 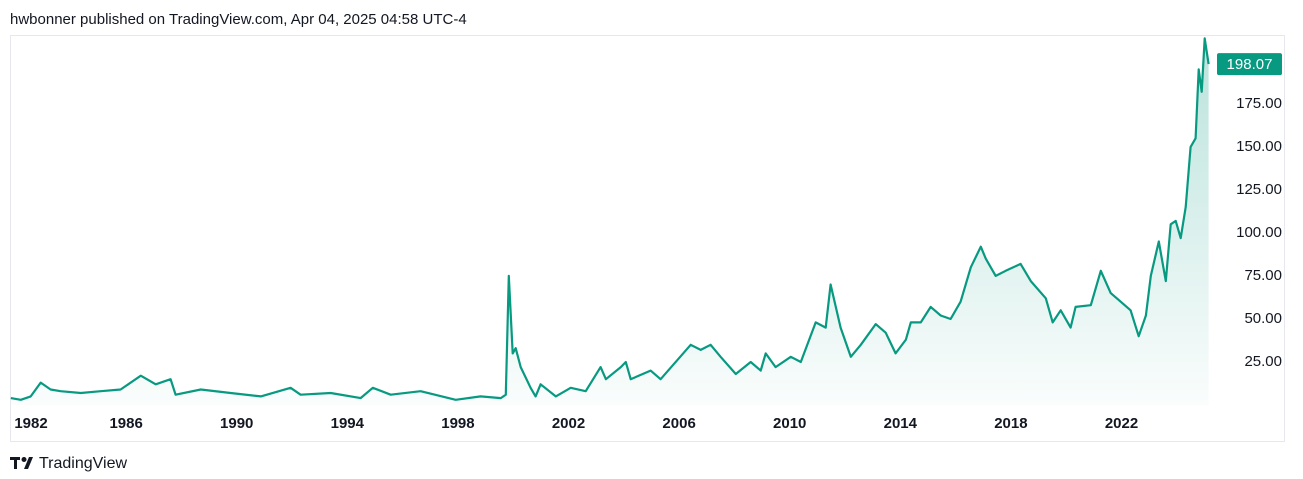 What do you see at coordinates (568, 423) in the screenshot?
I see `x-tick-label: 2002` at bounding box center [568, 423].